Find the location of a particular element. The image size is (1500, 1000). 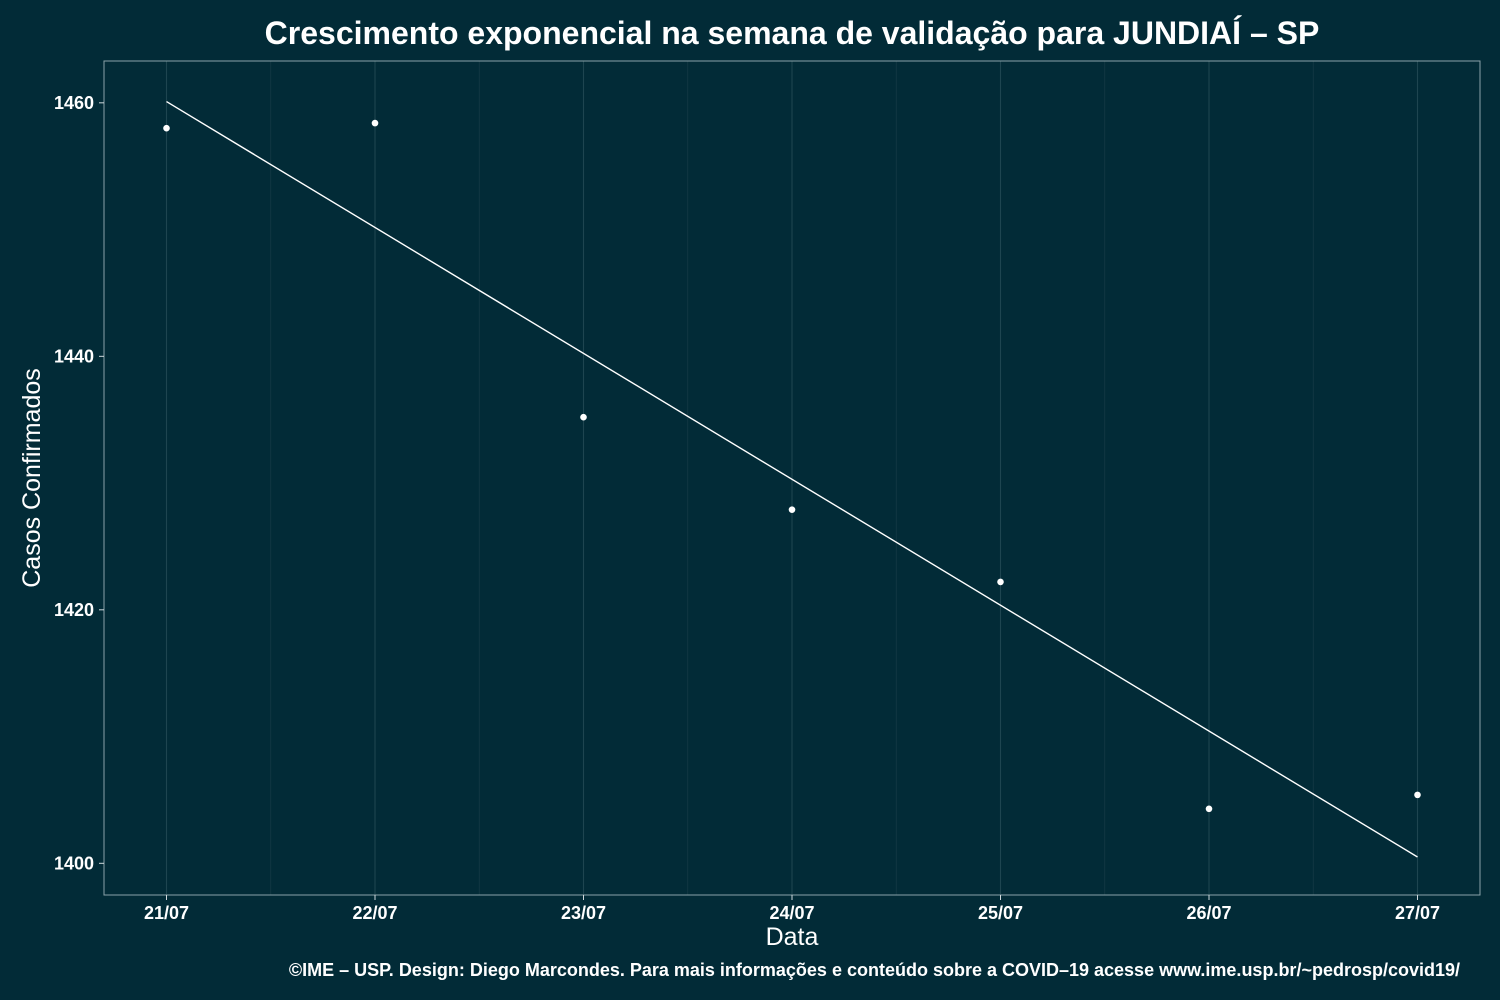

y-axis-title: Casos Confirmados is located at coordinates (32, 478).